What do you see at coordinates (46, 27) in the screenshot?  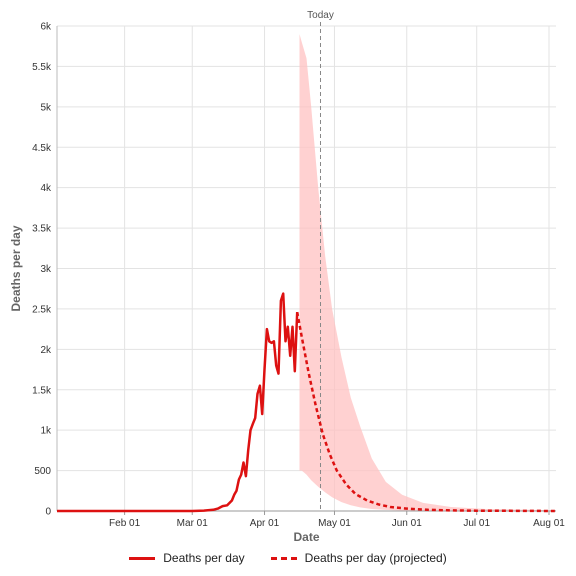 I see `y-tick-label: 6k` at bounding box center [46, 27].